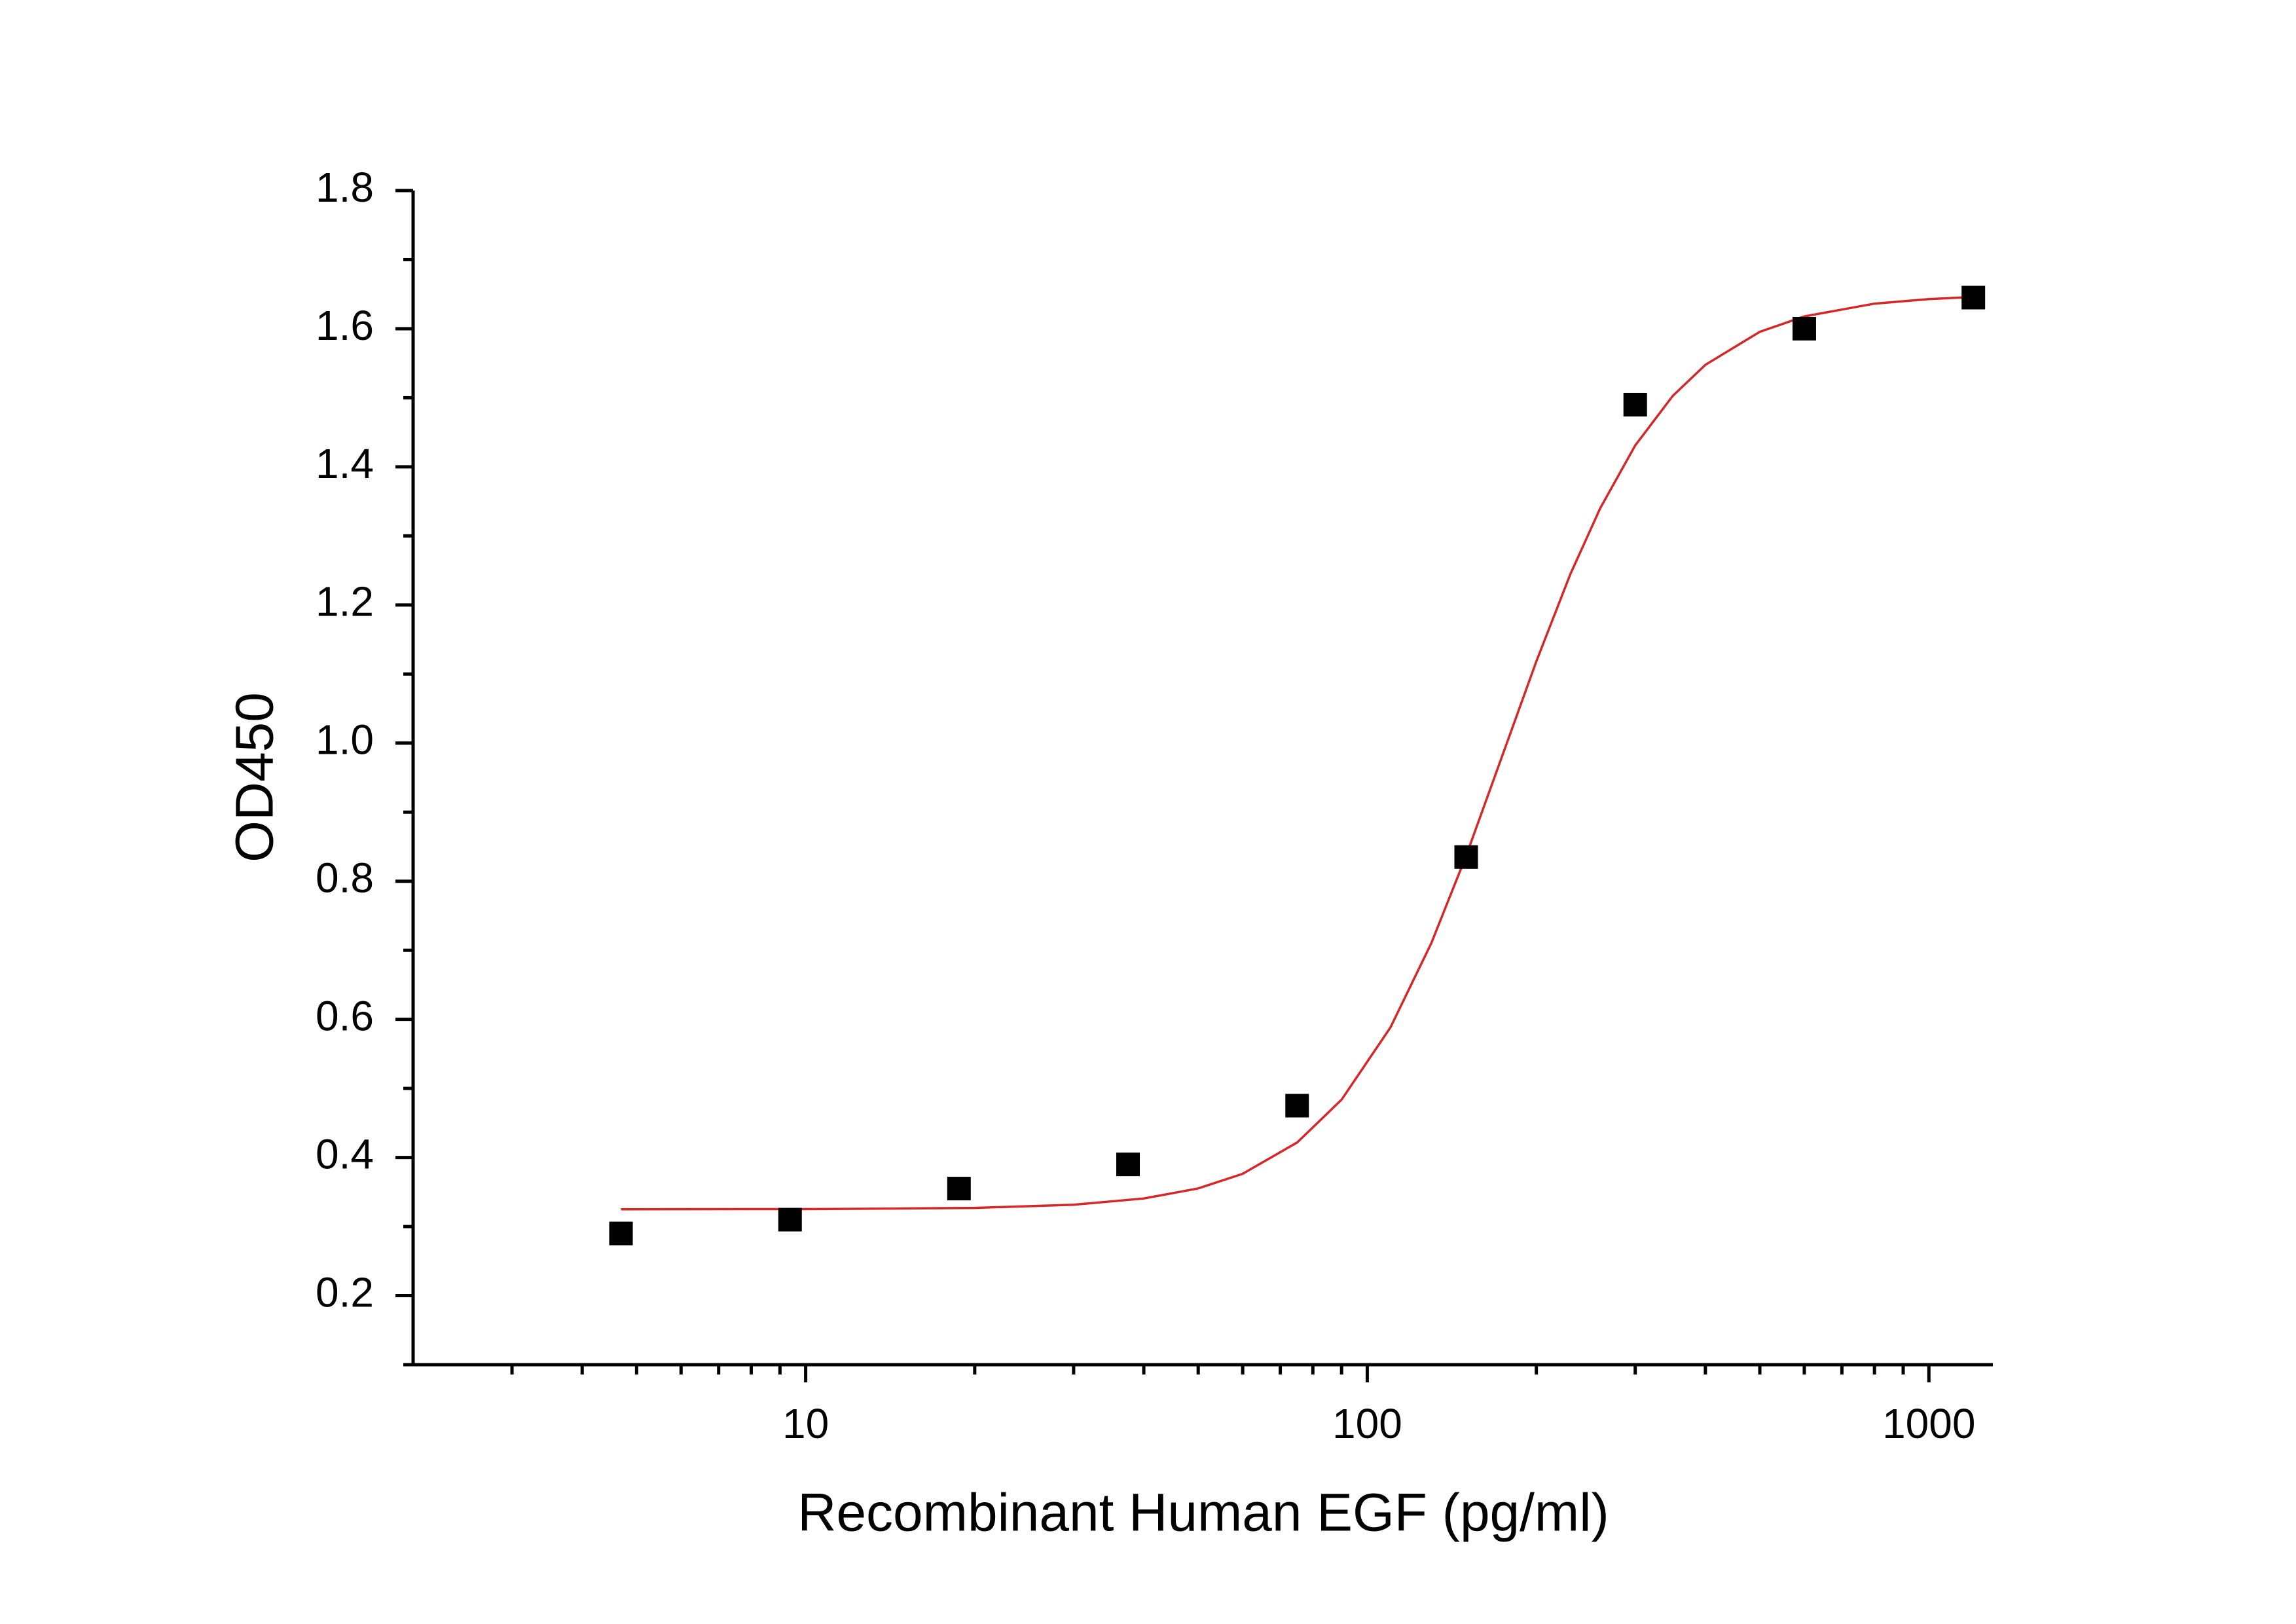 This screenshot has height=1624, width=2296. I want to click on y-tick-label: 1.4, so click(345, 463).